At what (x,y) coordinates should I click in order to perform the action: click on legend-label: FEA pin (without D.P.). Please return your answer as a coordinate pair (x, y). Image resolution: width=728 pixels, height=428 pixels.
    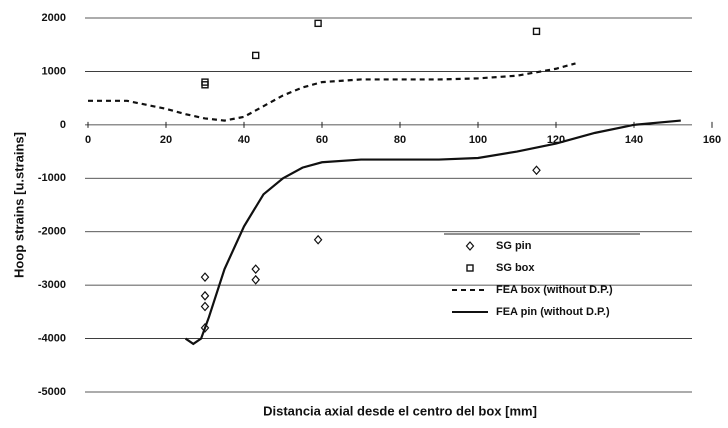
    Looking at the image, I should click on (553, 312).